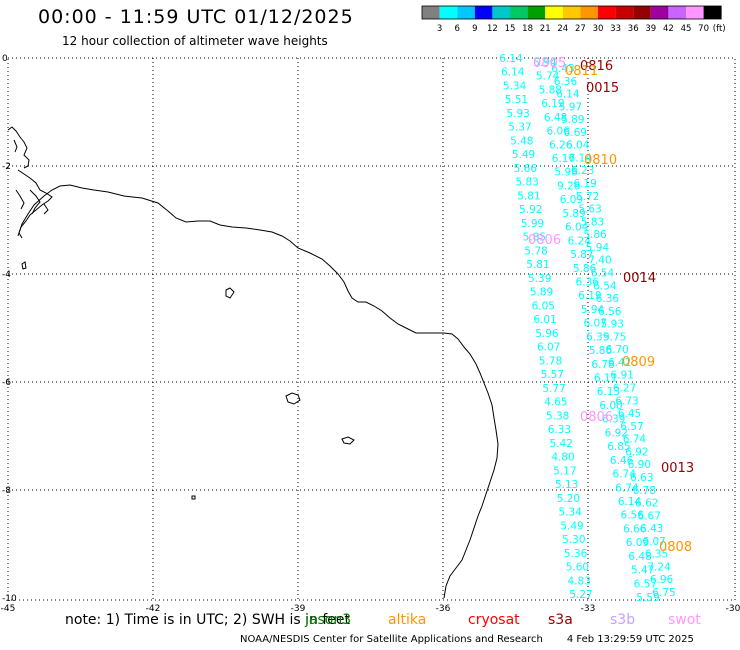 The width and height of the screenshot is (740, 650). Describe the element at coordinates (631, 427) in the screenshot. I see `wave-height-value: 6.57` at that location.